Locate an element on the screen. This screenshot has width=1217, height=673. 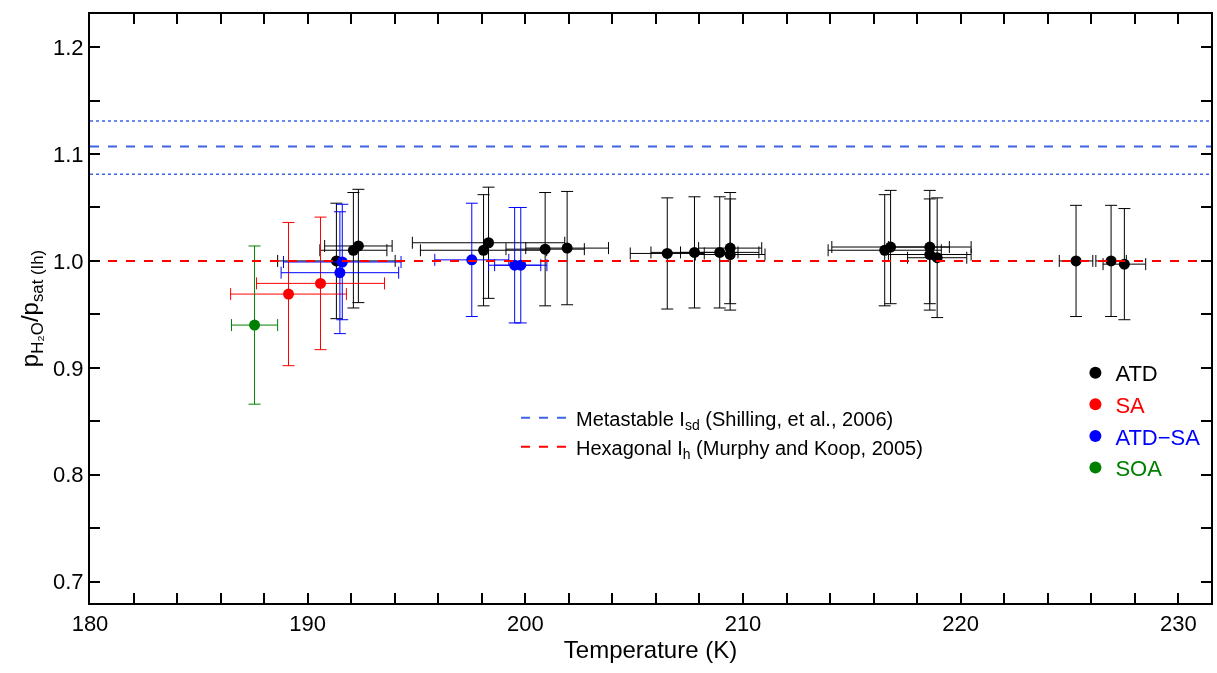
y-tick-label: 1.0 is located at coordinates (68, 261).